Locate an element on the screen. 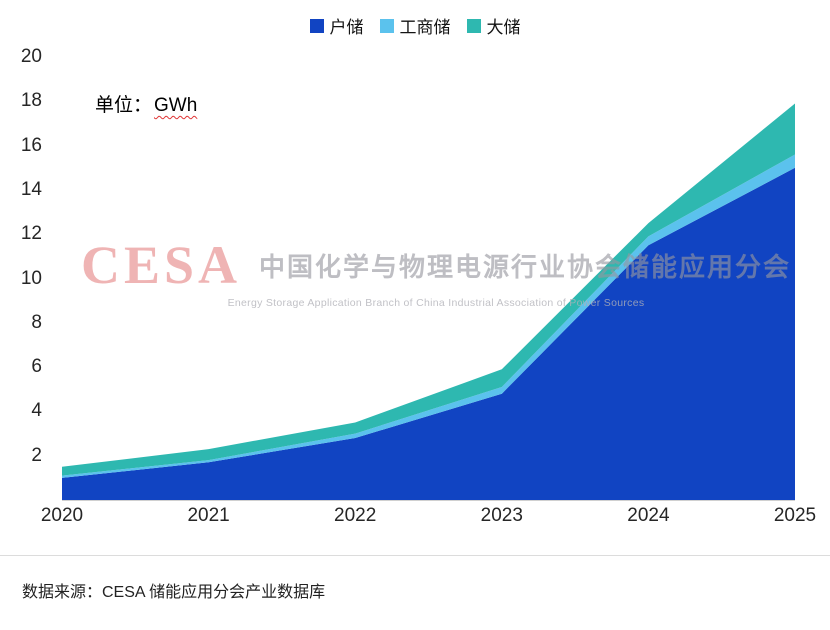 Image resolution: width=830 pixels, height=630 pixels. unit-prefix: 单位： is located at coordinates (124, 105).